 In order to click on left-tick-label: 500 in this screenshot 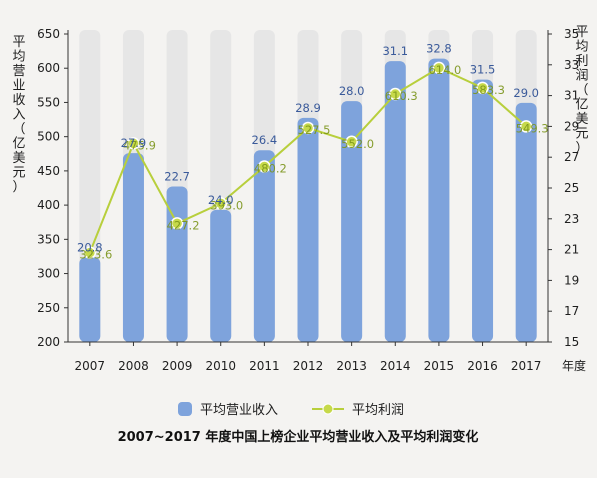, I will do `click(48, 137)`.